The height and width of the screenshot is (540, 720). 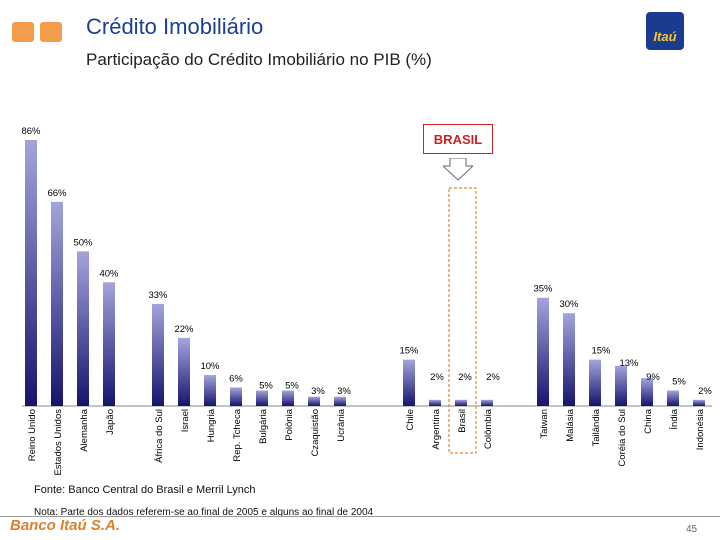 I want to click on bar-argentina, so click(x=435, y=402).